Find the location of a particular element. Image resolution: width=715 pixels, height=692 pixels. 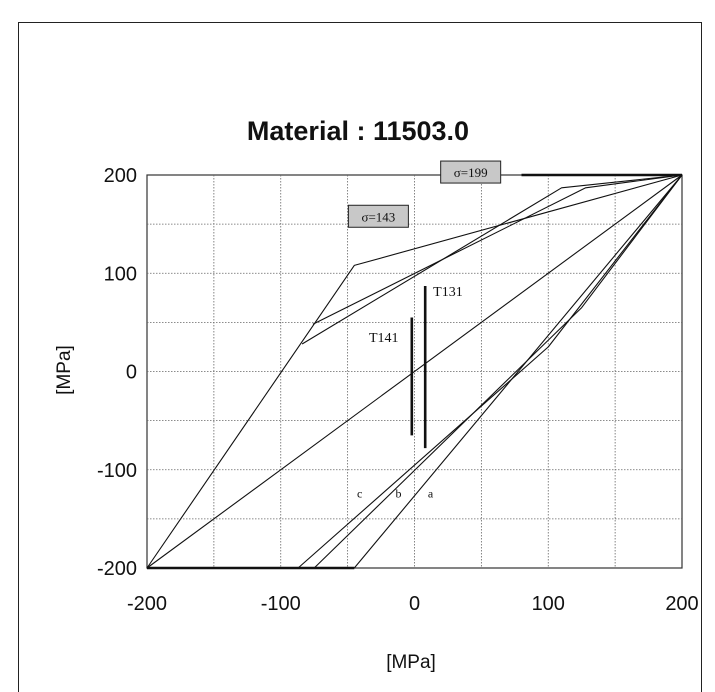

x-axis-label: [MPa] is located at coordinates (411, 662).